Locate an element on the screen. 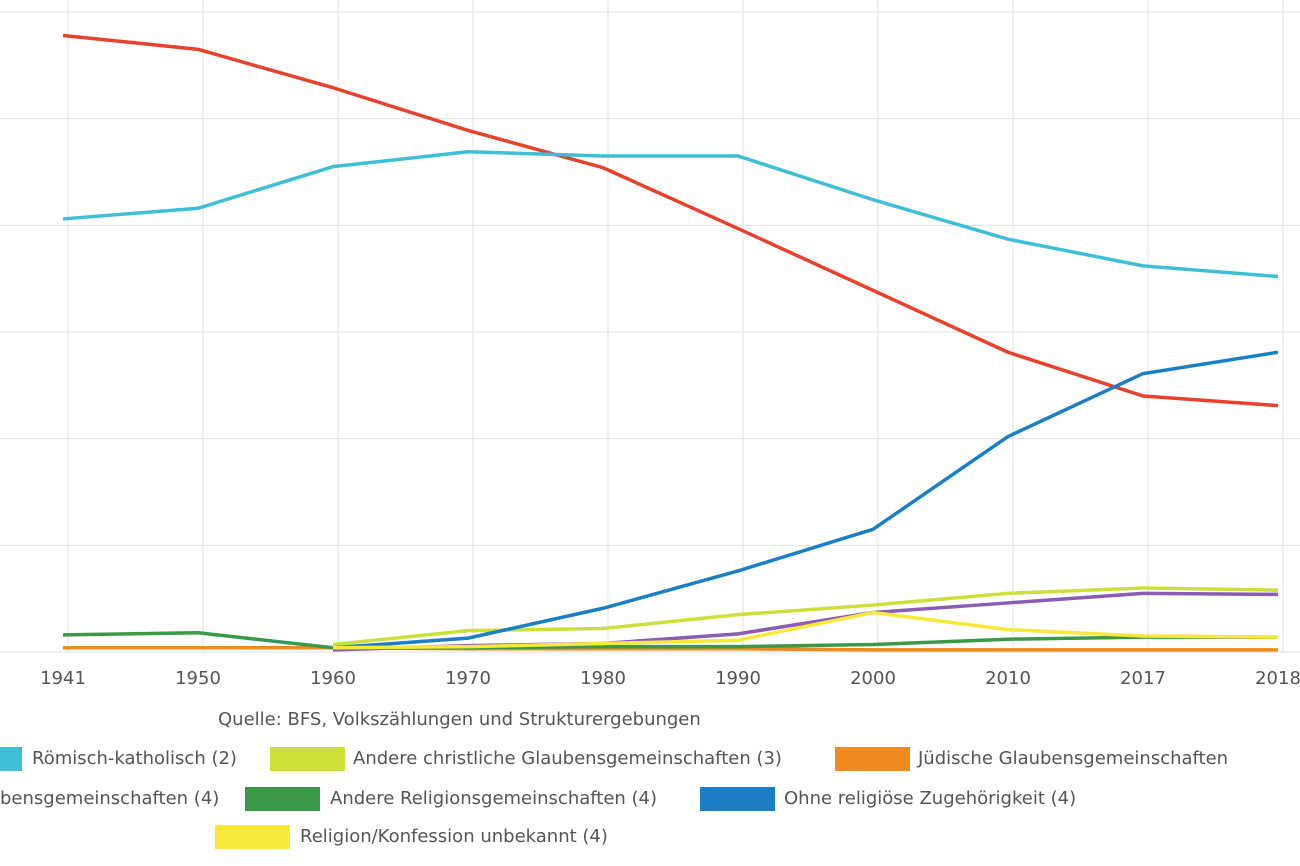  legend-label: Jüdische Glaubensgemeinschaften is located at coordinates (1072, 758).